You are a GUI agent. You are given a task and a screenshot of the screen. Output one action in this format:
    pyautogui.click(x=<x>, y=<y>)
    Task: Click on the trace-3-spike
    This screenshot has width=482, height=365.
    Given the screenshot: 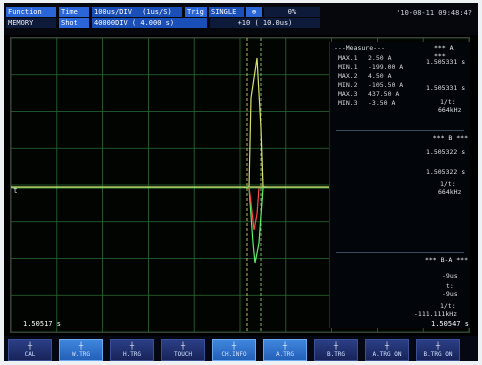 What is the action you would take?
    pyautogui.click(x=254, y=208)
    